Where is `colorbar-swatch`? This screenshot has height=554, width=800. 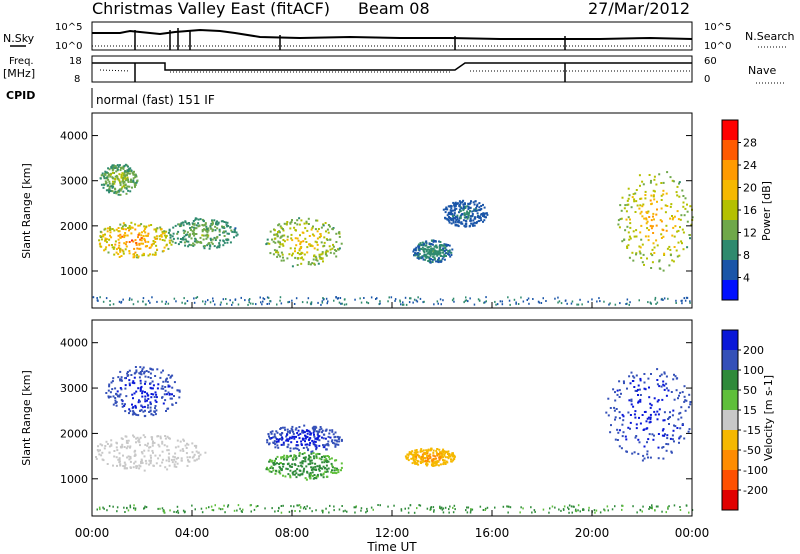 colorbar-swatch is located at coordinates (730, 210).